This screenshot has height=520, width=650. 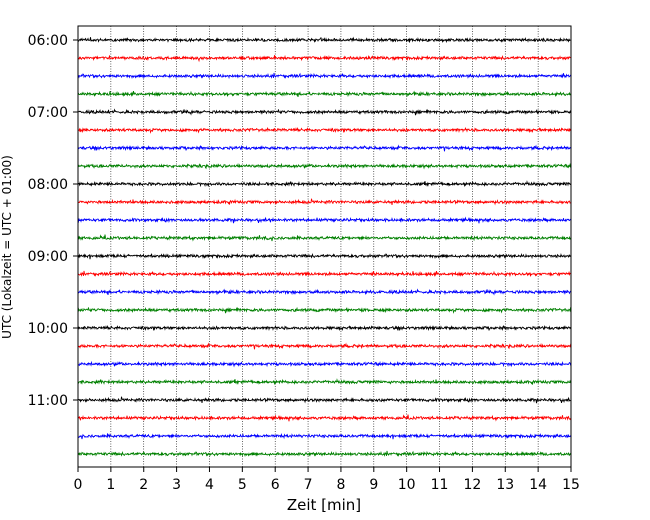 I want to click on y-axis-label: UTC (Lokalzeit = UTC + 01:00), so click(x=7, y=247).